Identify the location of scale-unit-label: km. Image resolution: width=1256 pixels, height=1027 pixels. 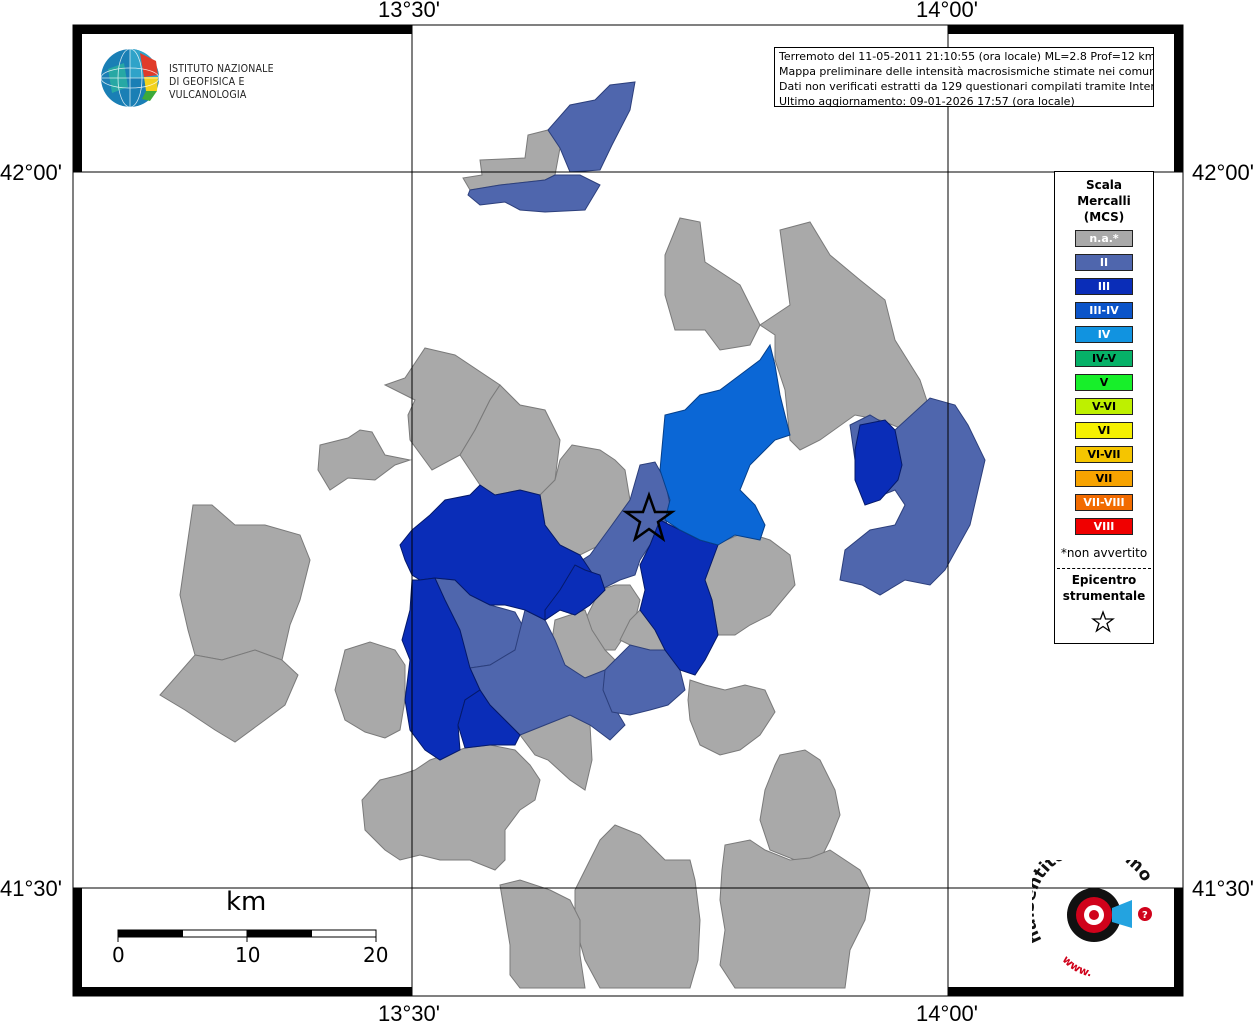
(246, 902).